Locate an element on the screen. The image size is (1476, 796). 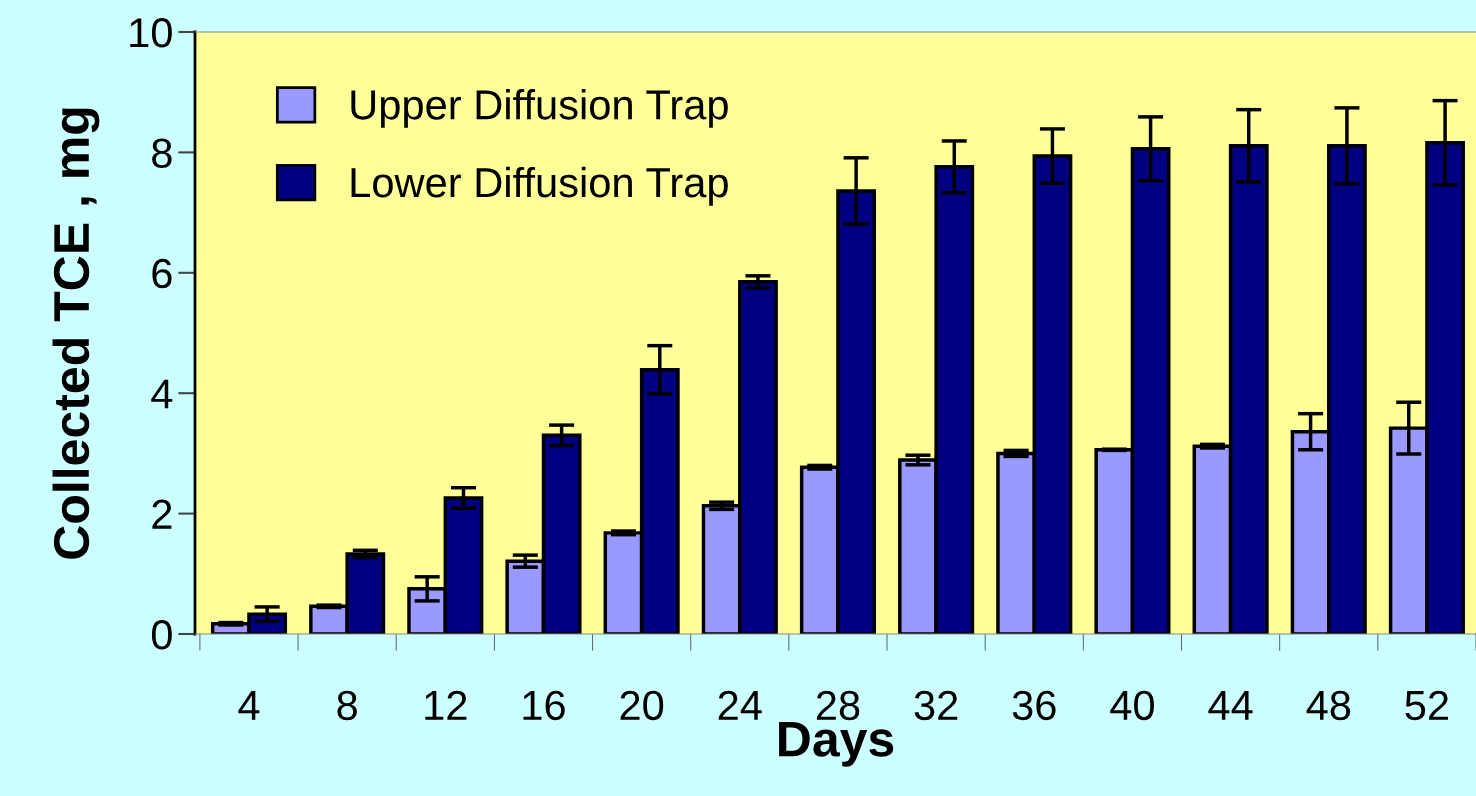
x-tick-label: 8 is located at coordinates (347, 705).